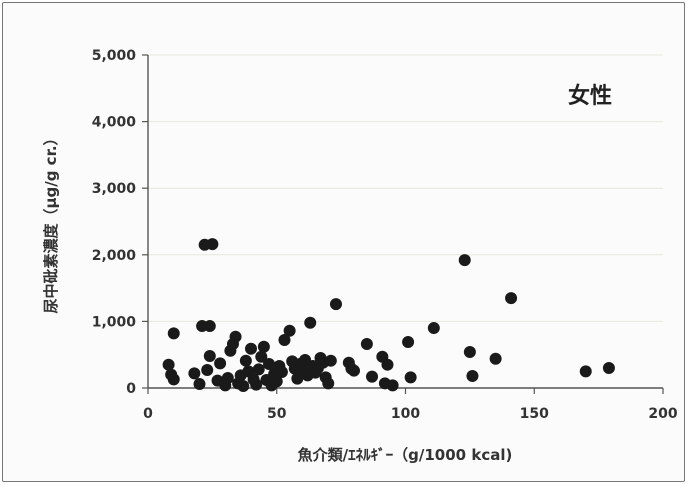 This screenshot has height=486, width=689. What do you see at coordinates (277, 414) in the screenshot?
I see `x-tick-label: 50` at bounding box center [277, 414].